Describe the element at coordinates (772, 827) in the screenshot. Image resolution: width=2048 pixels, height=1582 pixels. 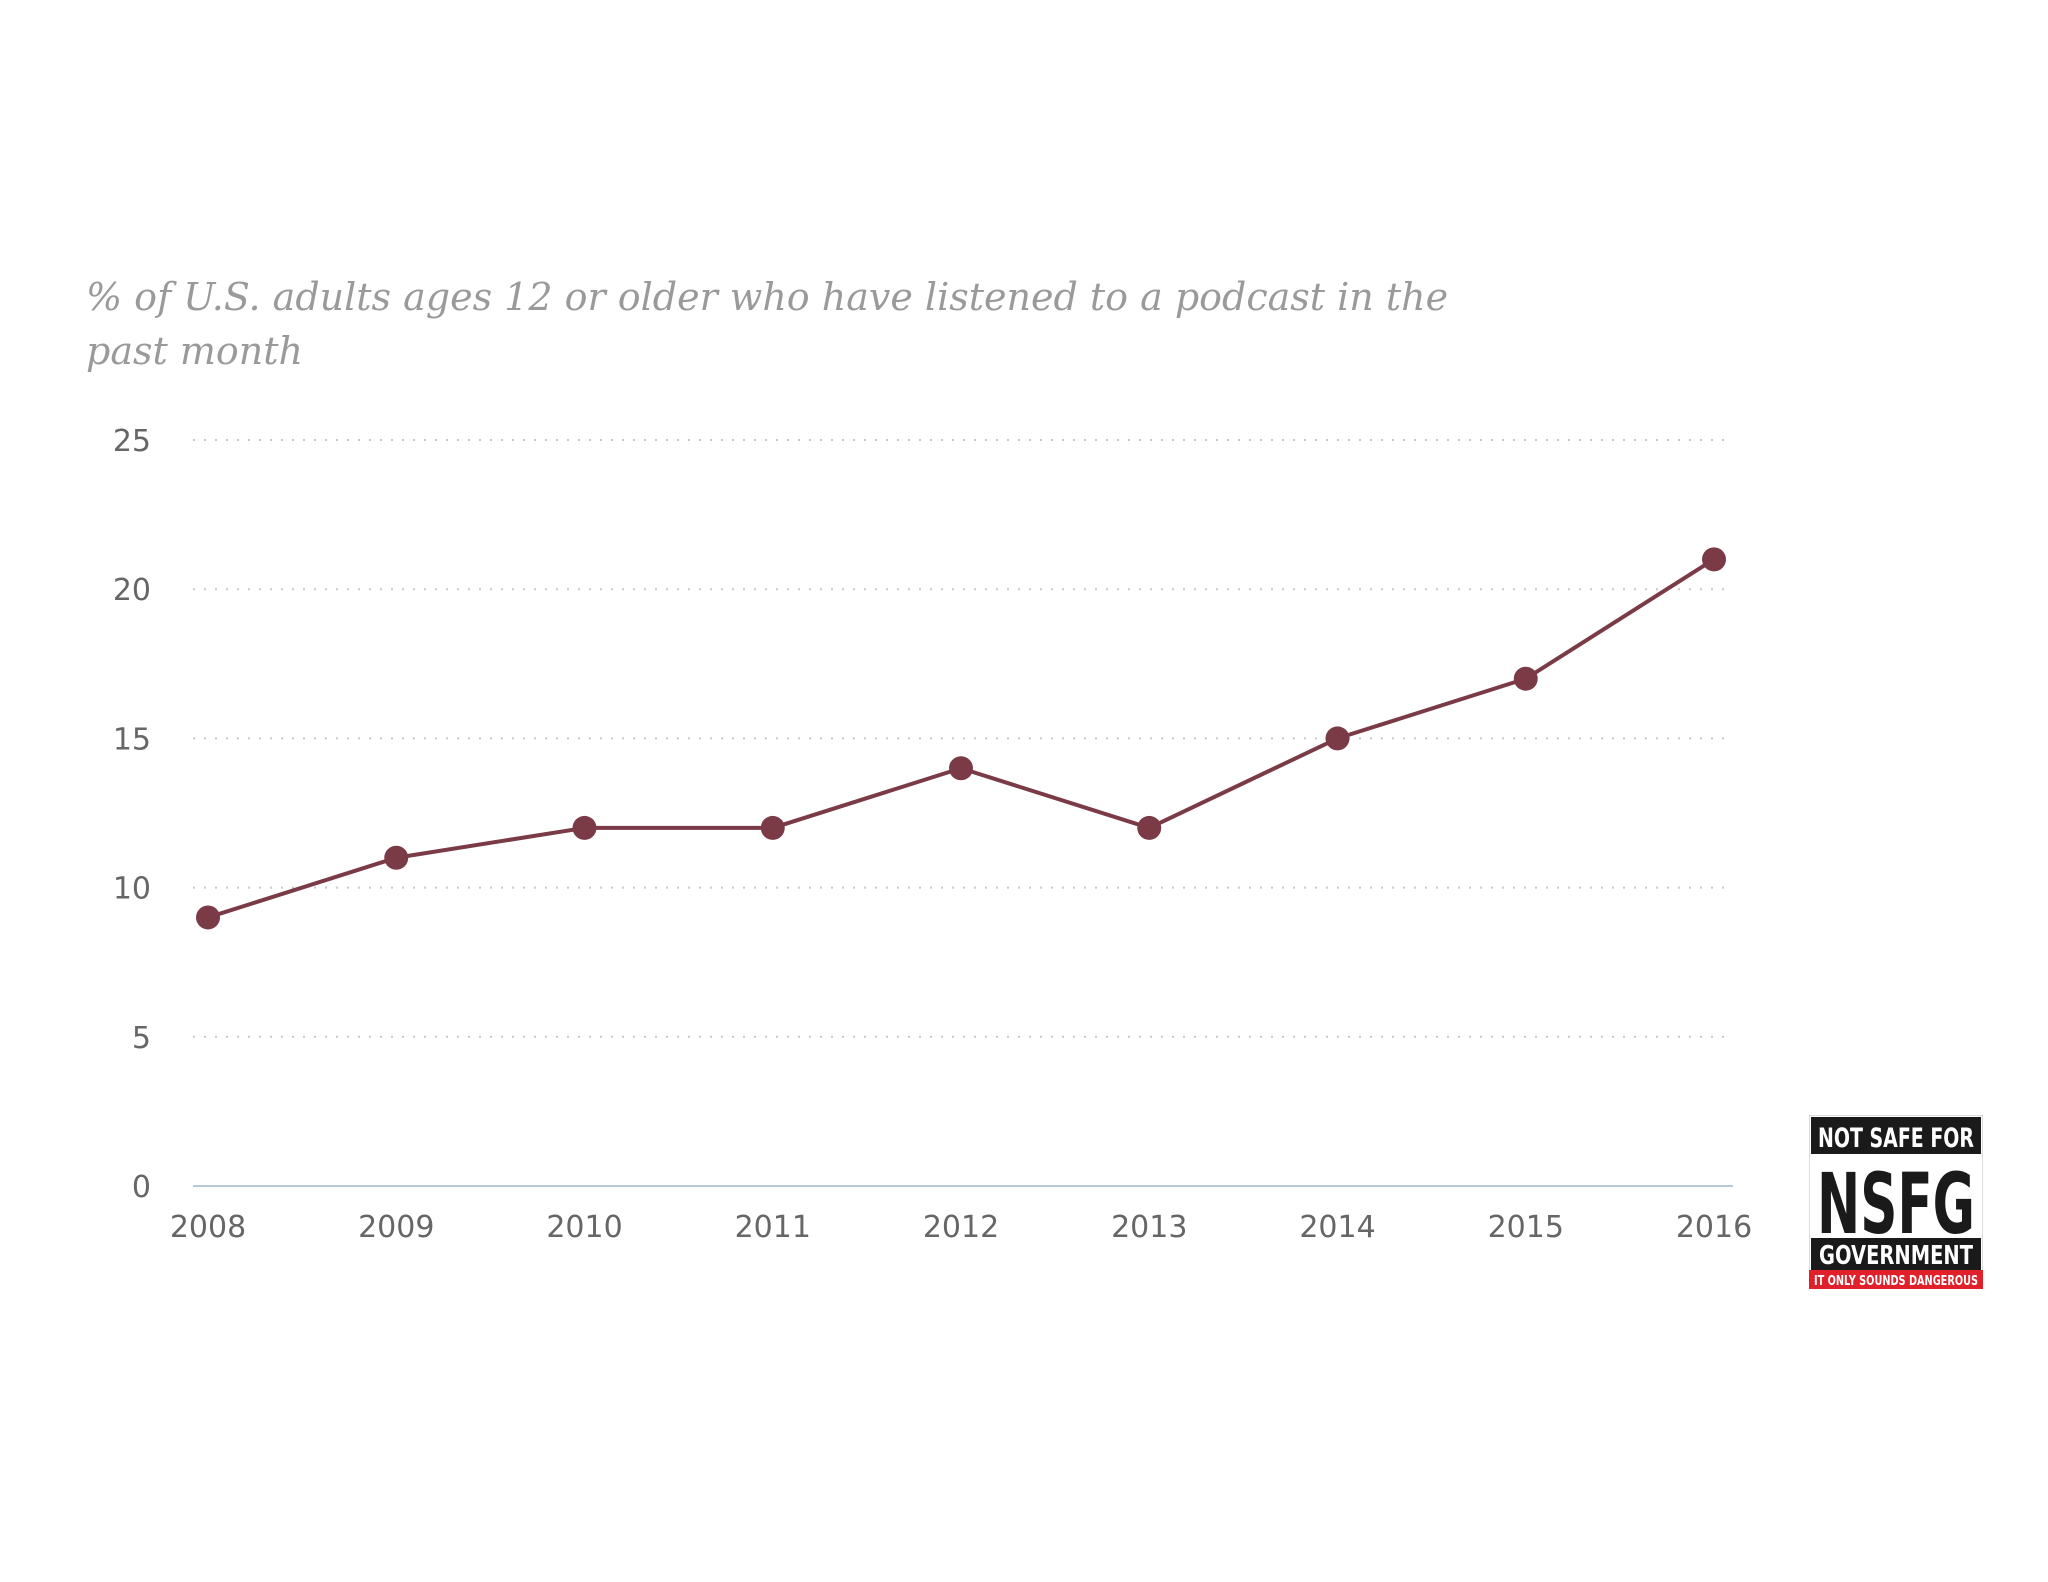
I see `data-point-2011` at that location.